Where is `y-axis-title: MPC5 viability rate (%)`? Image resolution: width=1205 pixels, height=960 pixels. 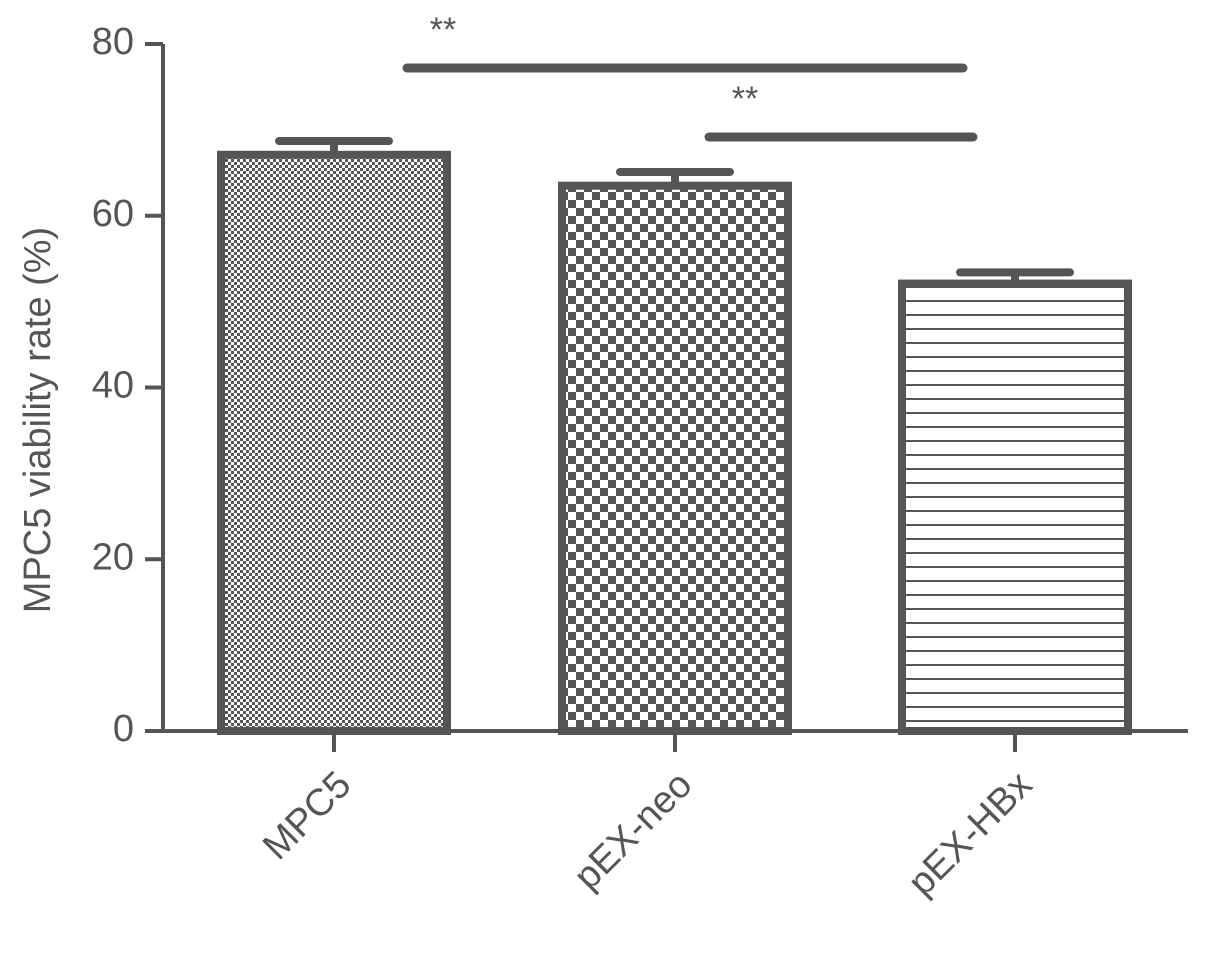
y-axis-title: MPC5 viability rate (%) is located at coordinates (38, 420).